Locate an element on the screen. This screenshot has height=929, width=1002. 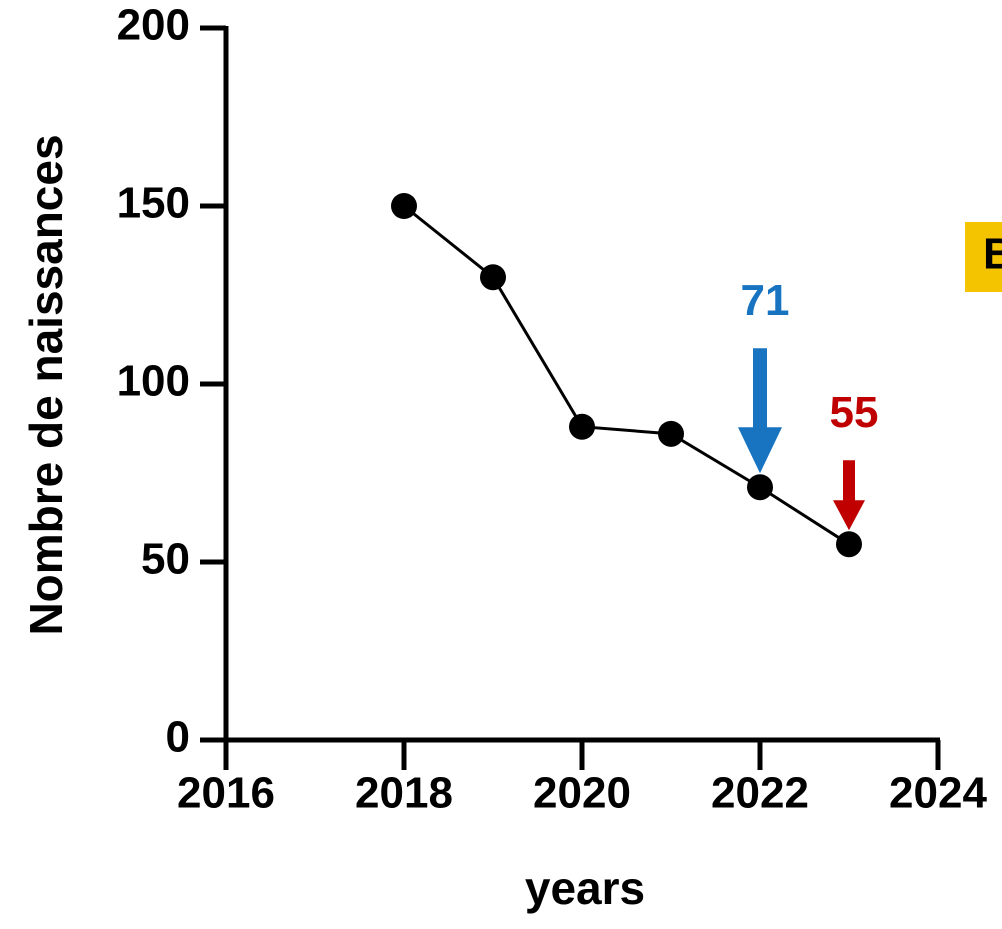
x-tick-label: 2020 is located at coordinates (582, 793).